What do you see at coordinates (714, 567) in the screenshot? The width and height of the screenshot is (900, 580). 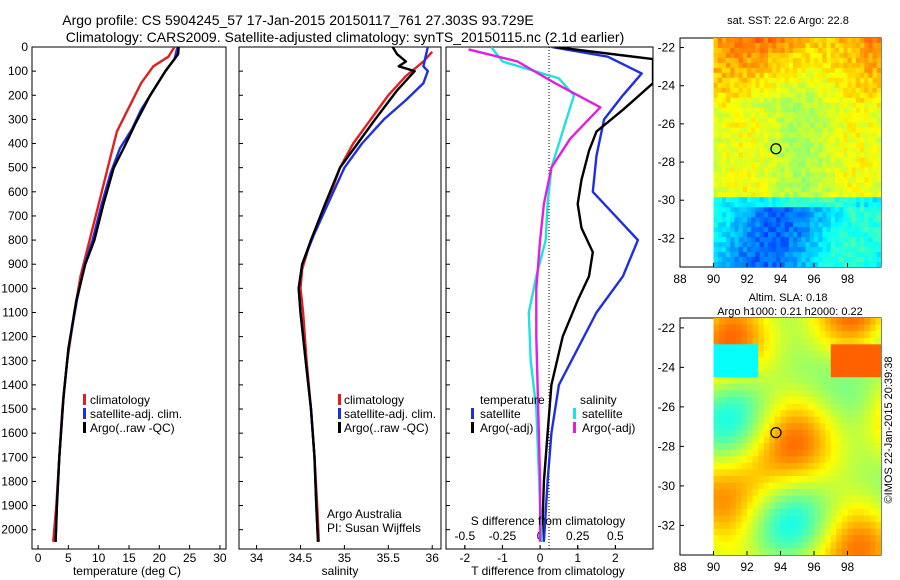 I see `lon-tick-label: 90` at bounding box center [714, 567].